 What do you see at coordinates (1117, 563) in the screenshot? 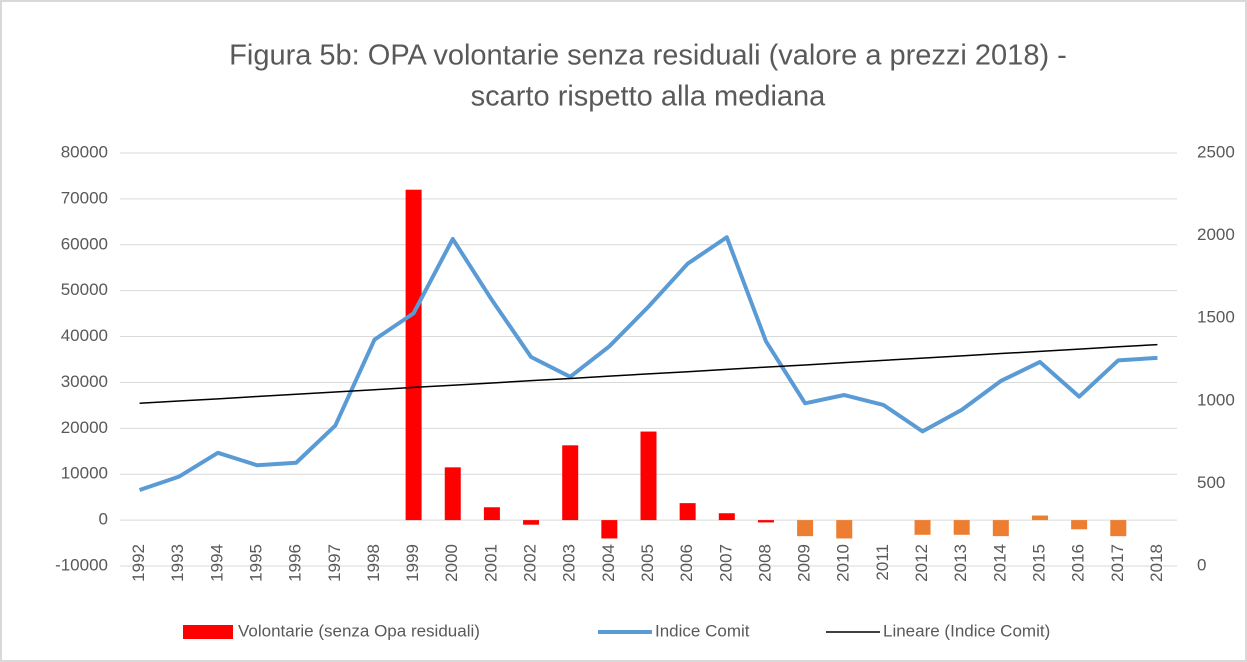
I see `x-tick-label: 2017` at bounding box center [1117, 563].